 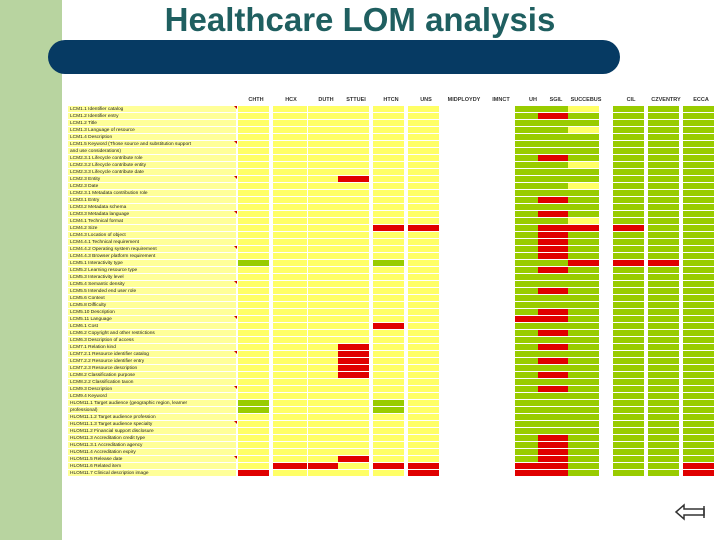 What do you see at coordinates (360, 19) in the screenshot?
I see `slide-title: Healthcare LOM analysis` at bounding box center [360, 19].